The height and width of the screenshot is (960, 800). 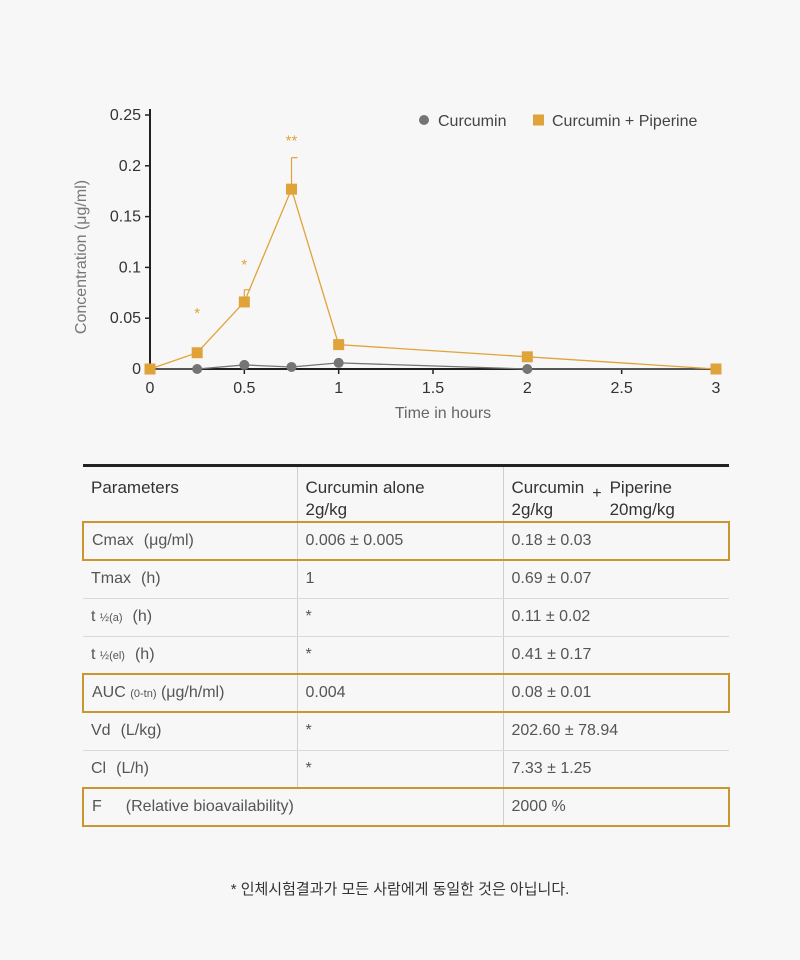 What do you see at coordinates (406, 693) in the screenshot?
I see `table-row-auc: AUC (0-tn) (μg/h/ml) 0.004 0.08 ± 0.01` at bounding box center [406, 693].